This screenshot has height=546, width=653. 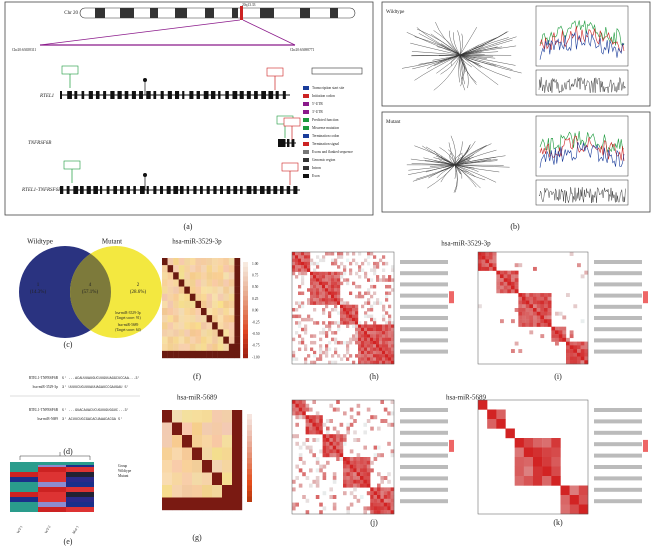 What do you see at coordinates (245, 336) in the screenshot?
I see `colorbar-step` at bounding box center [245, 336].